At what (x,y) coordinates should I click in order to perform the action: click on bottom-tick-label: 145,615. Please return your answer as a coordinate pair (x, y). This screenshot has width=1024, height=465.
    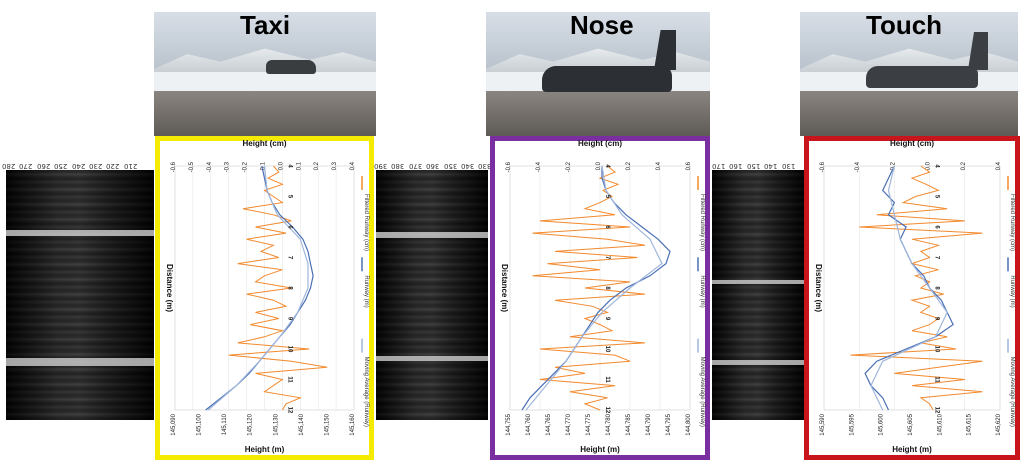
    Looking at the image, I should click on (970, 424).